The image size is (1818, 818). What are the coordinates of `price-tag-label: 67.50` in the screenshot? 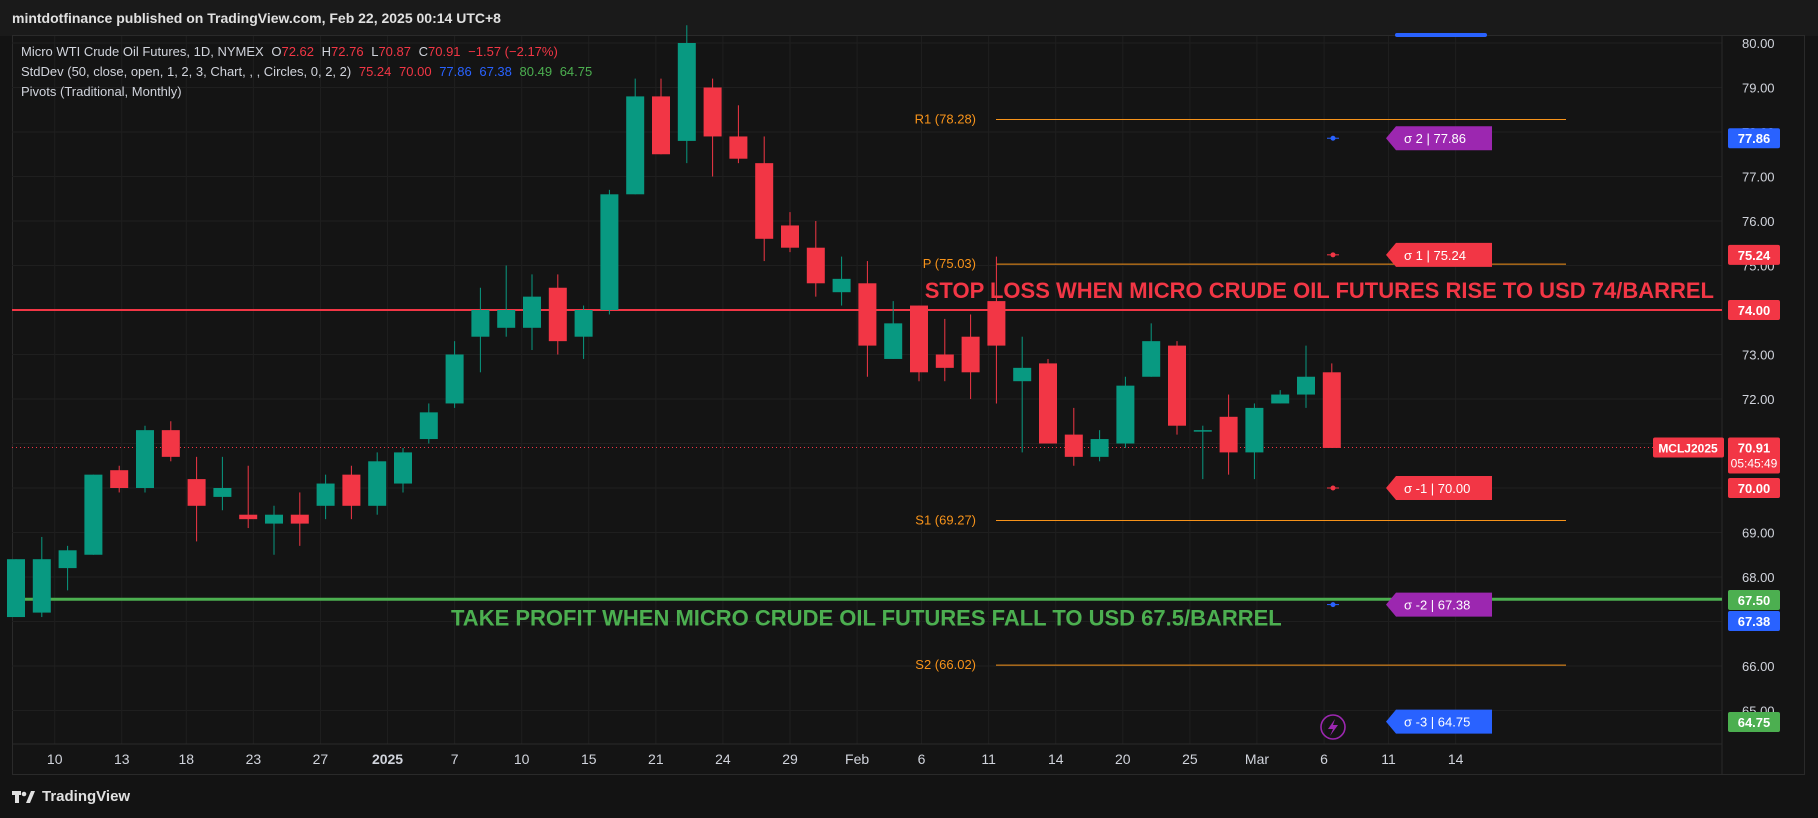 It's located at (1754, 600).